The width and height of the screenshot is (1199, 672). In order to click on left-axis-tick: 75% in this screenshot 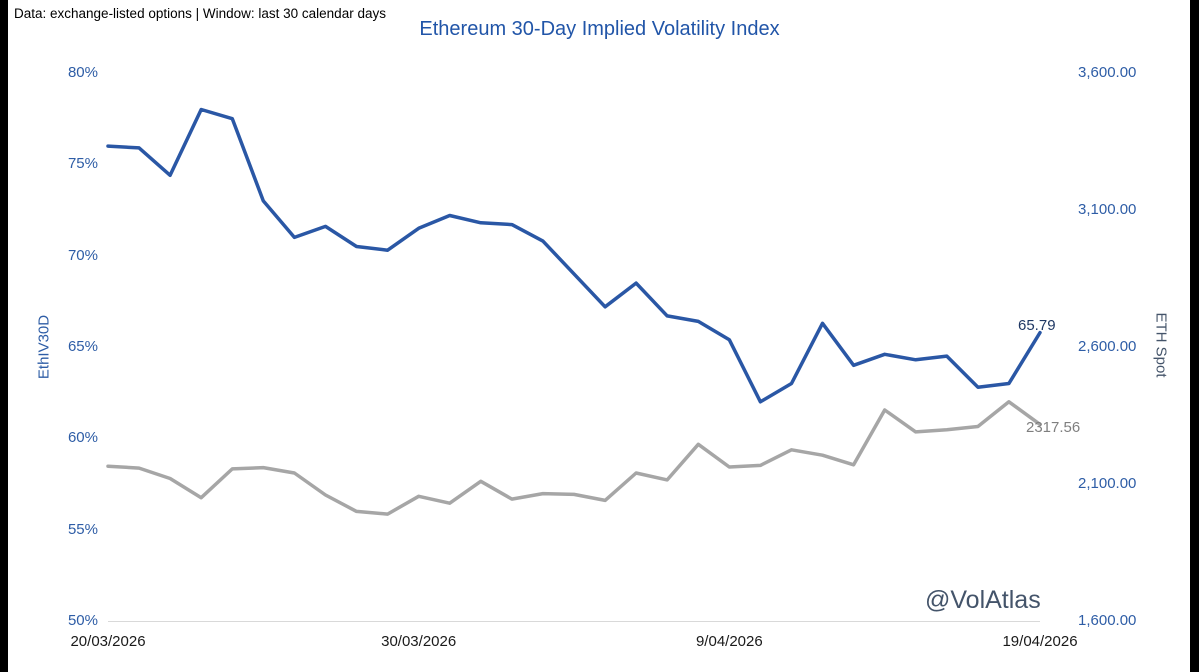, I will do `click(82, 164)`.